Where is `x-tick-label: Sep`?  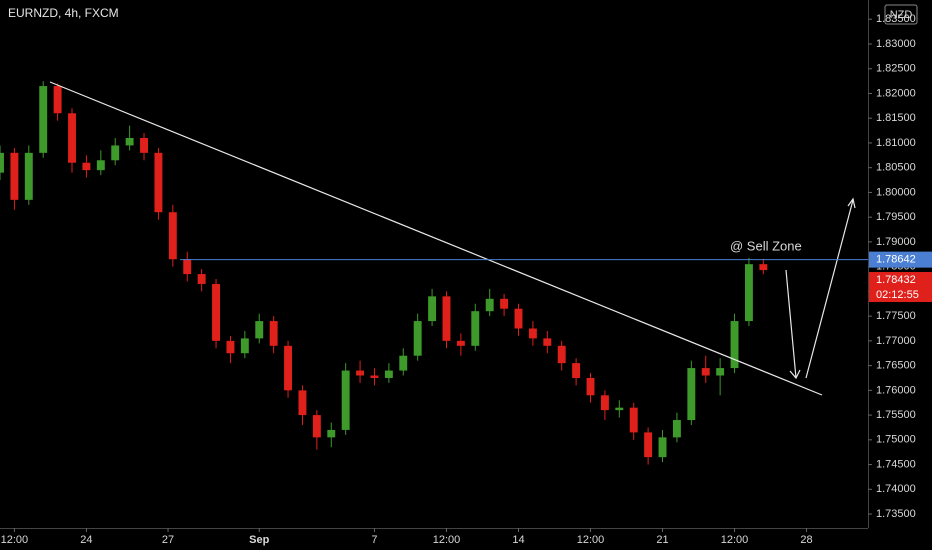 x-tick-label: Sep is located at coordinates (259, 540).